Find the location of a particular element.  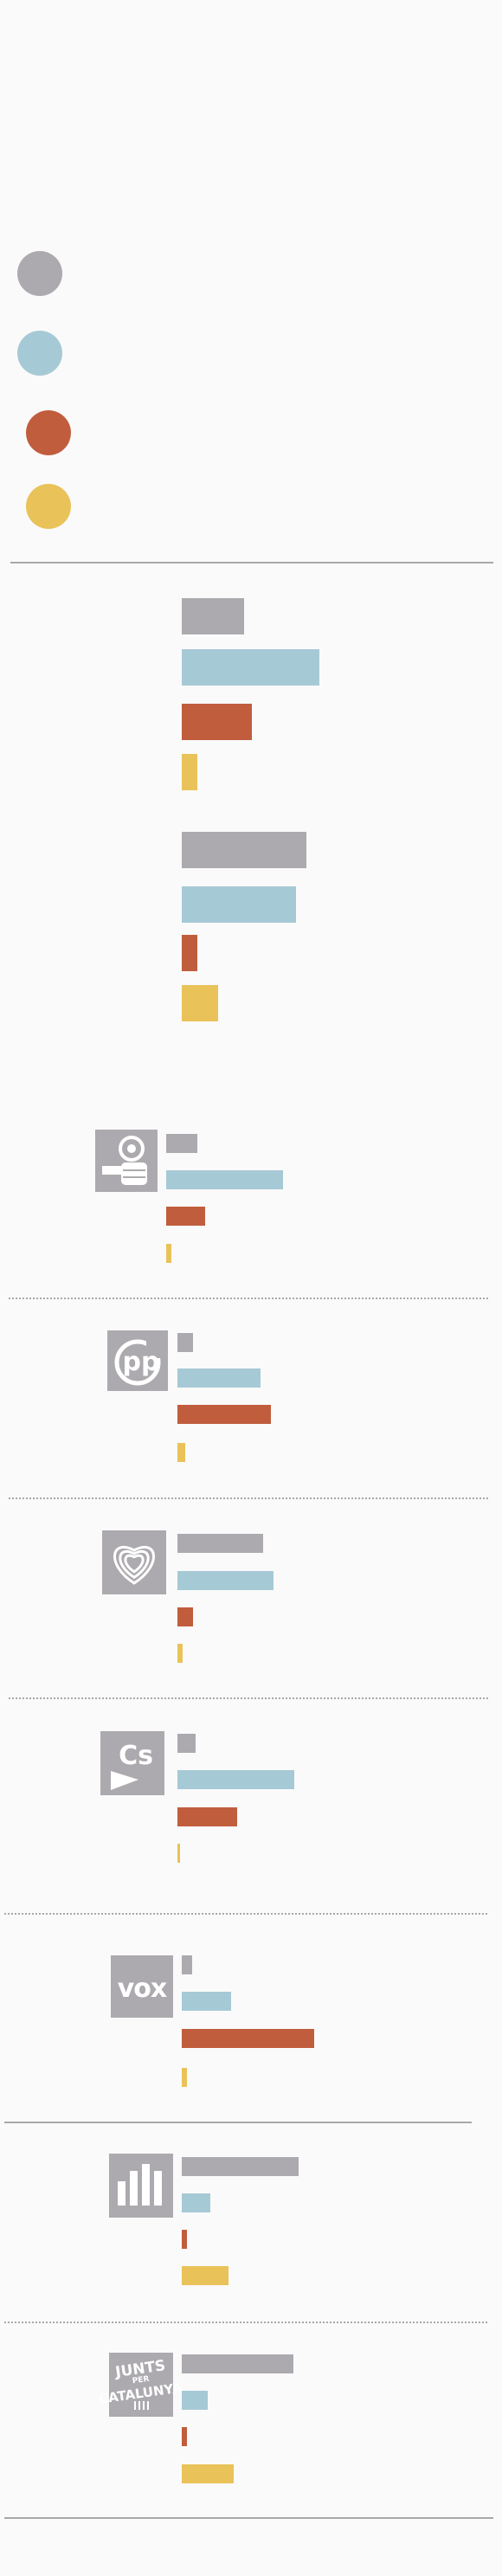

svg-text: PER is located at coordinates (141, 2380).